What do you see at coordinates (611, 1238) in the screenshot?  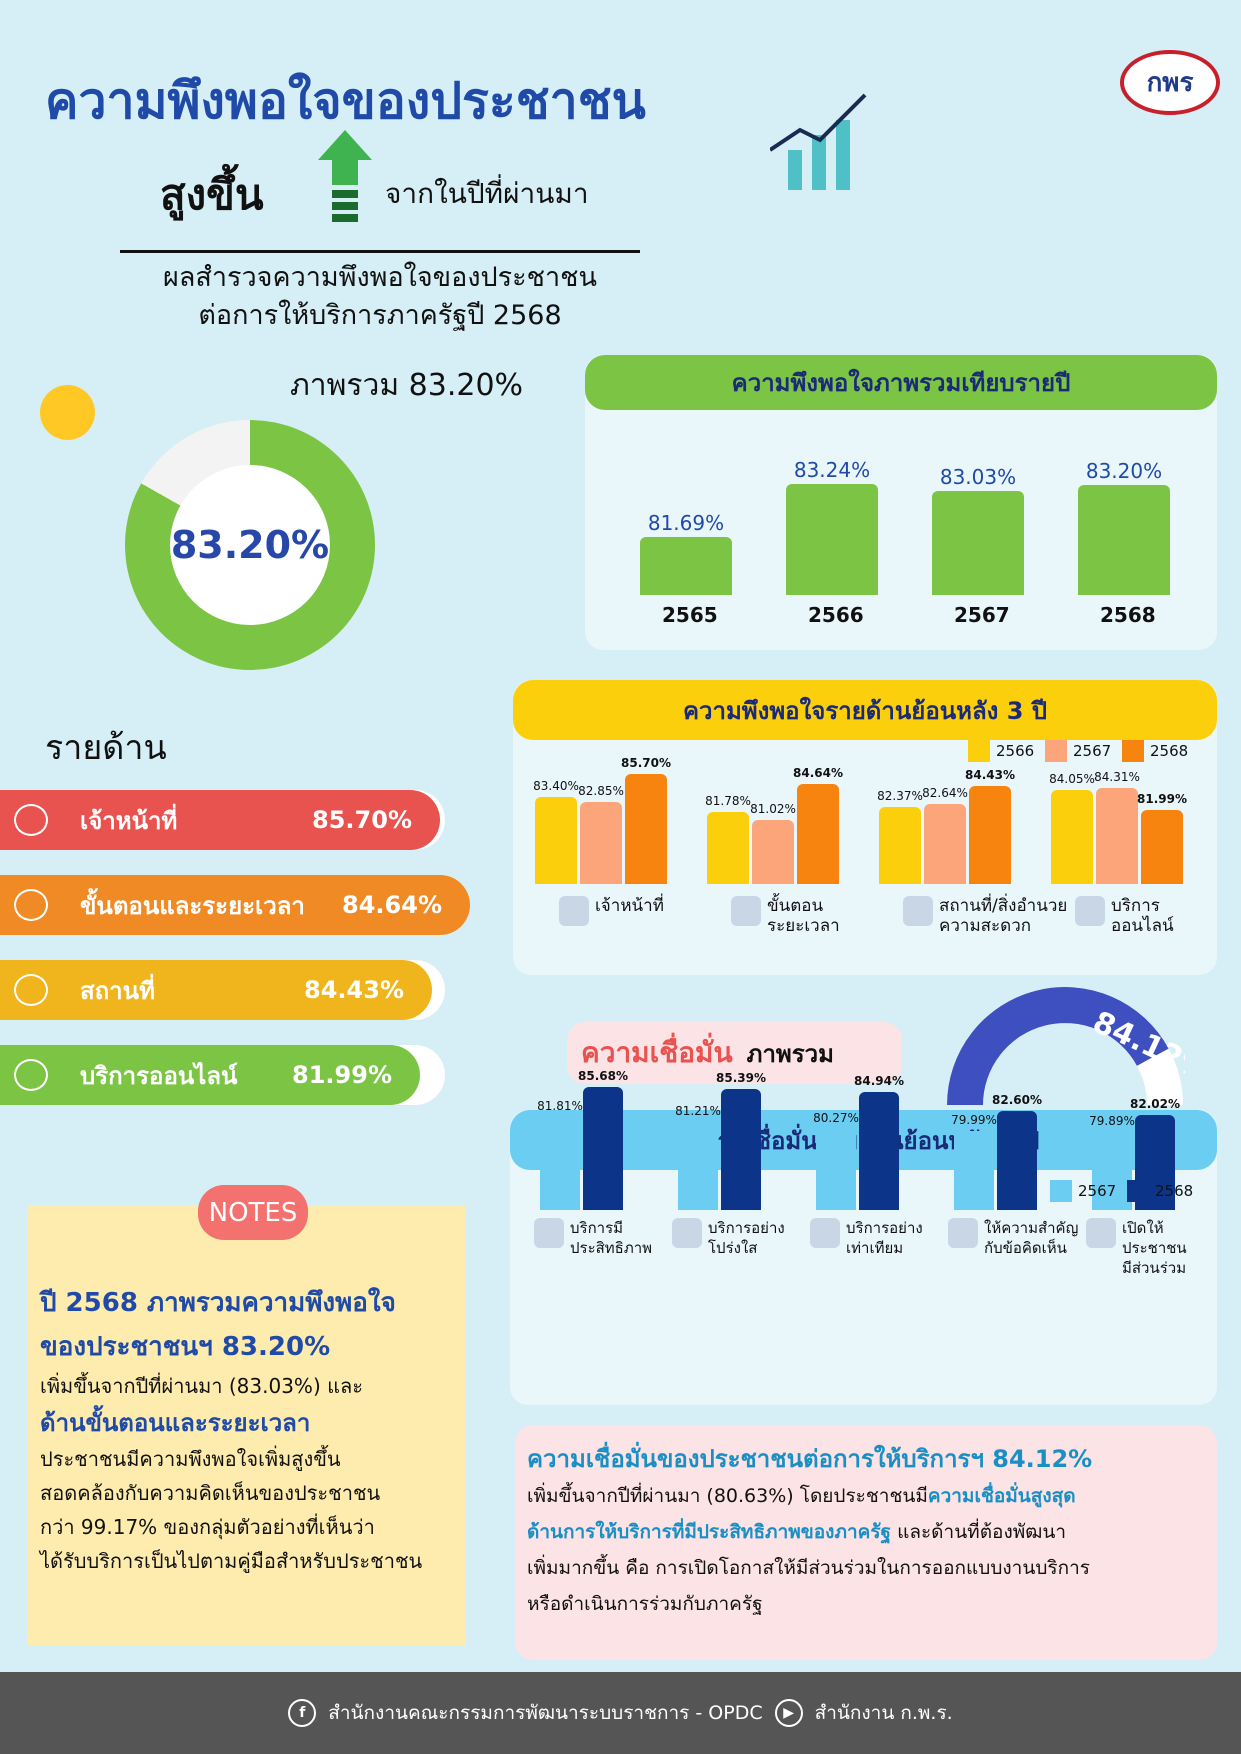 I see `category-label: บริการมีประสิทธิภาพ` at bounding box center [611, 1238].